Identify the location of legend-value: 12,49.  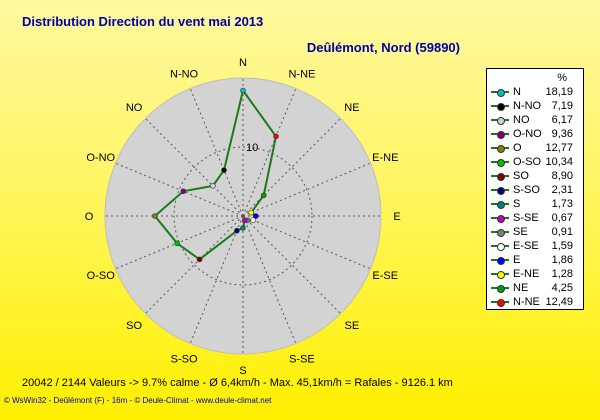
(559, 302).